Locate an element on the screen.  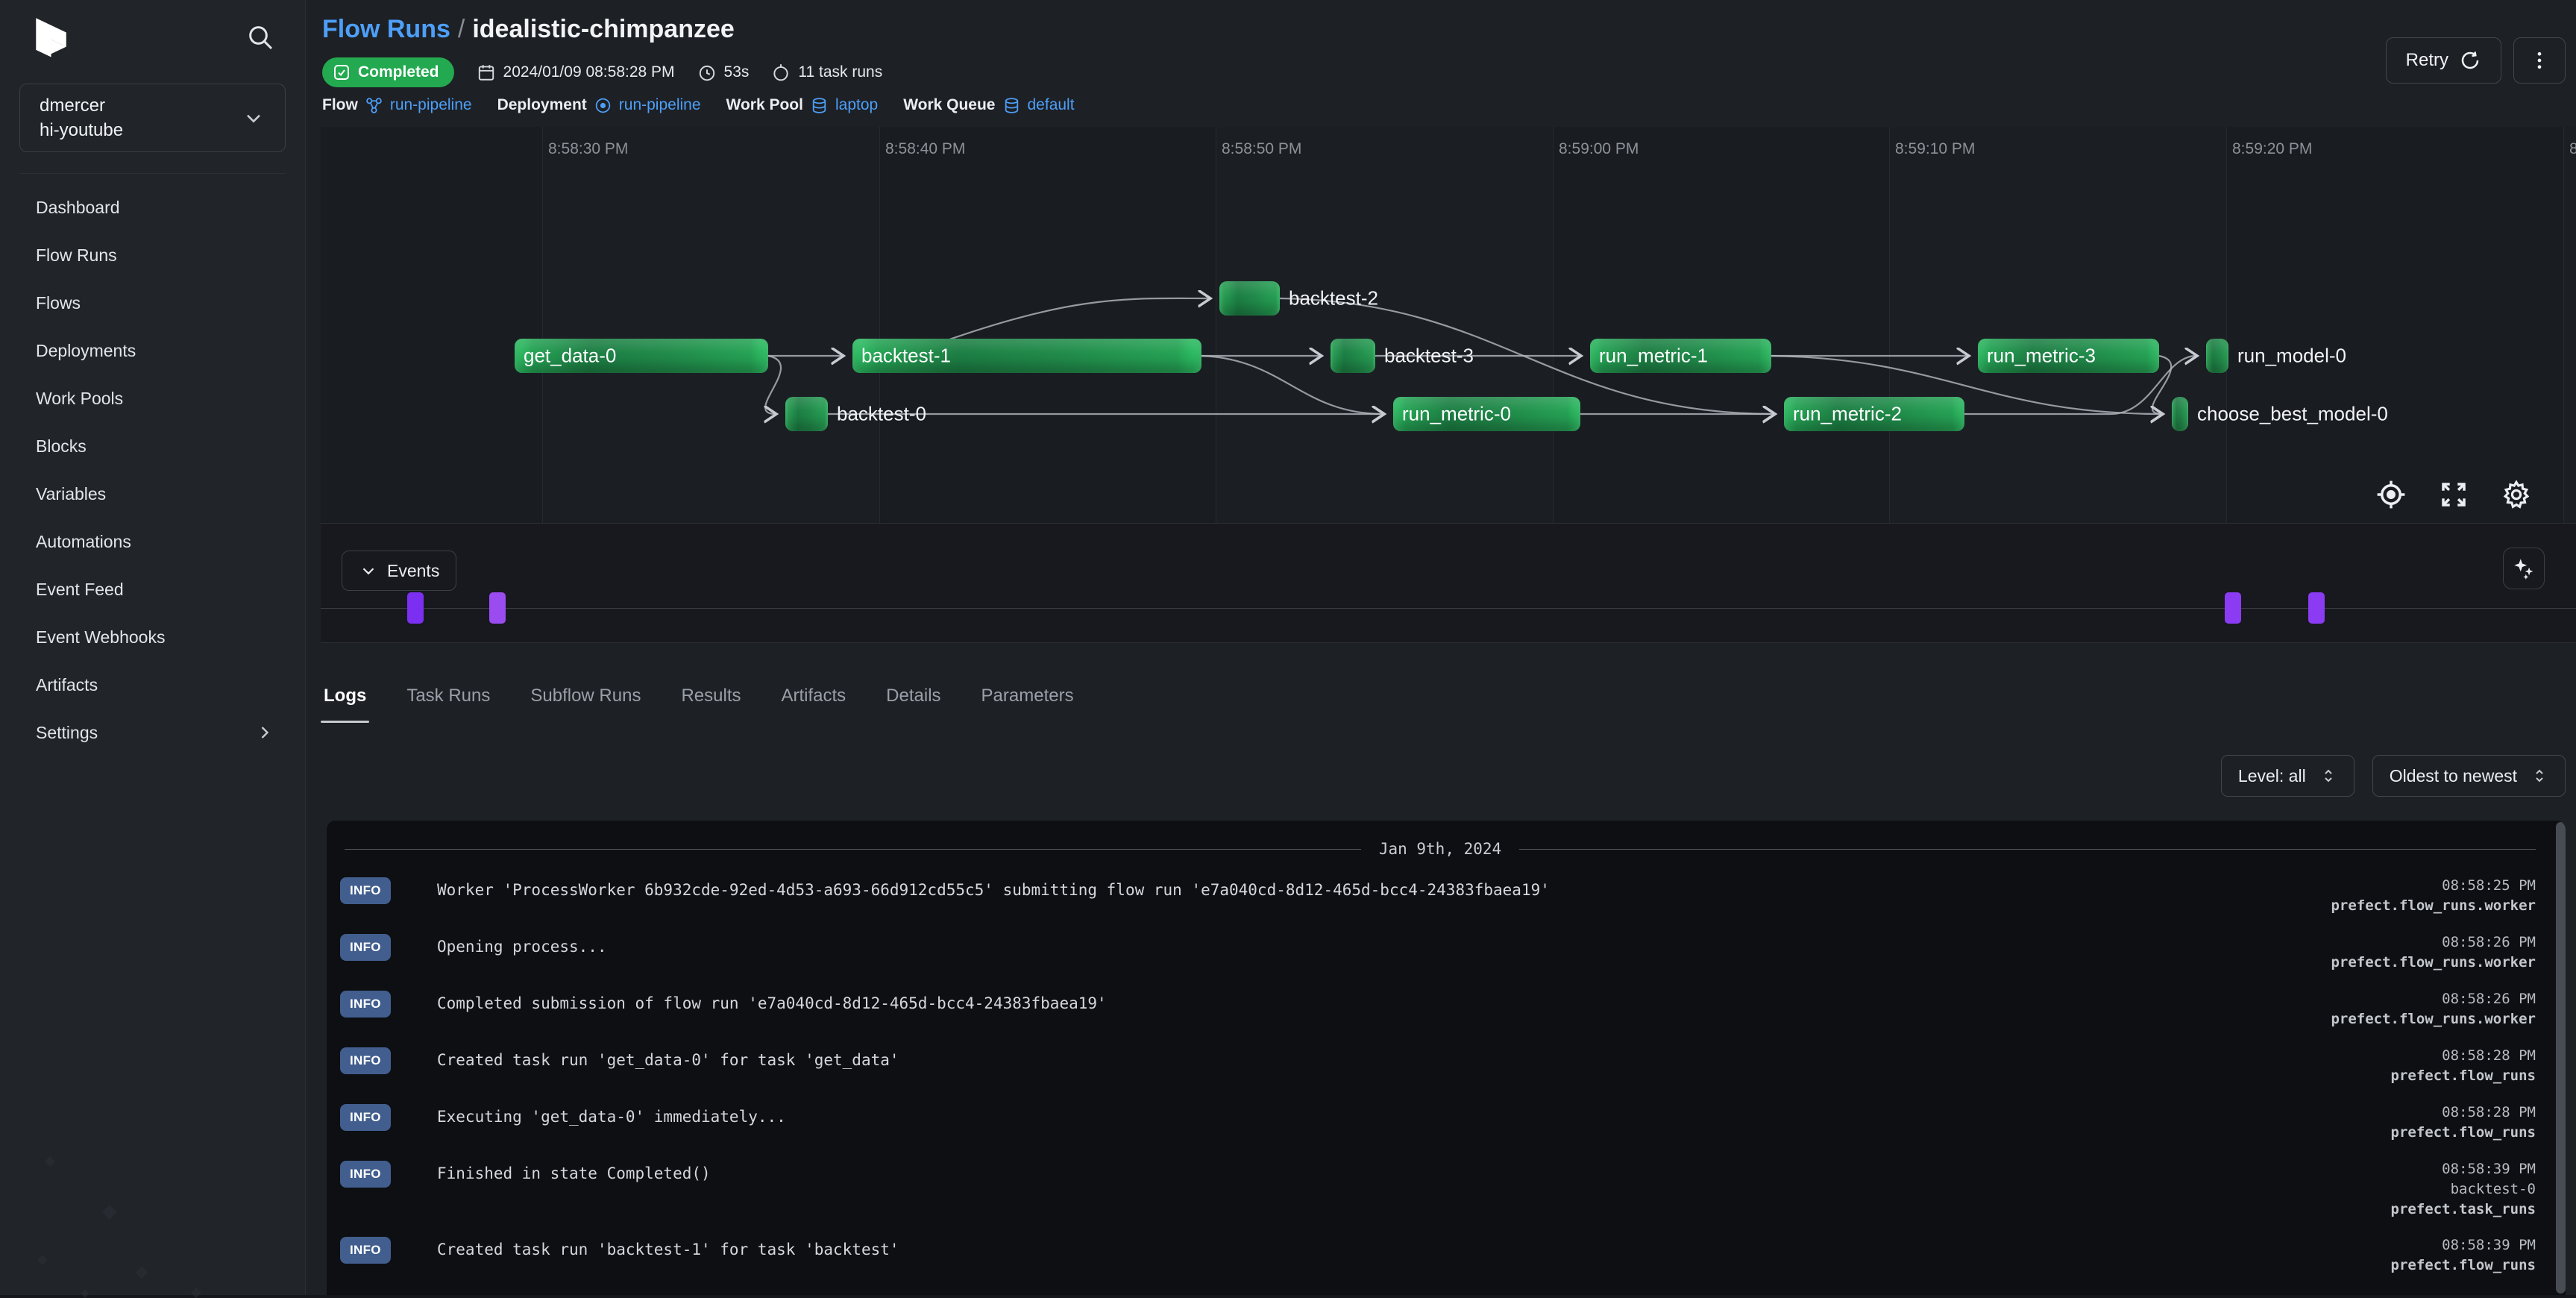
tab-artifacts: Artifacts is located at coordinates (814, 696).